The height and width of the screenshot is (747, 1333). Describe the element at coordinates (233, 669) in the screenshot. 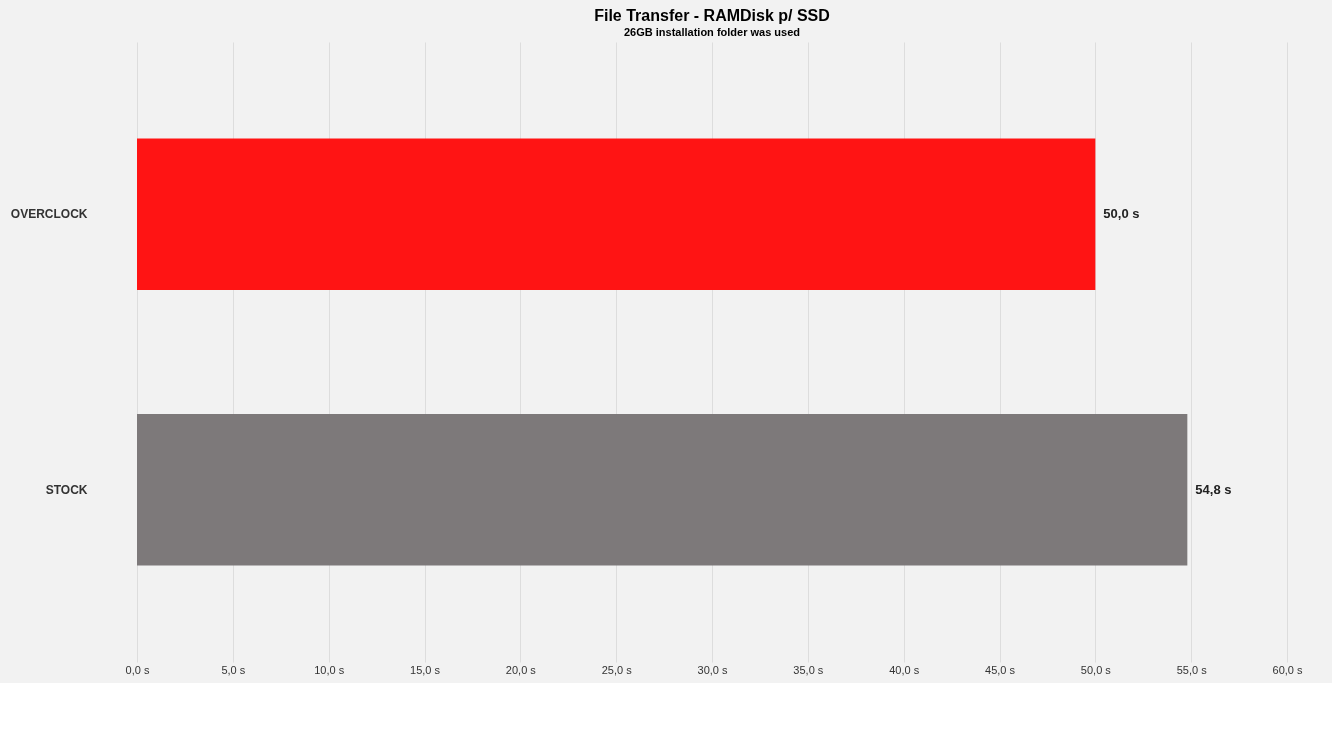

I see `x-tick-label: 5,0 s` at that location.